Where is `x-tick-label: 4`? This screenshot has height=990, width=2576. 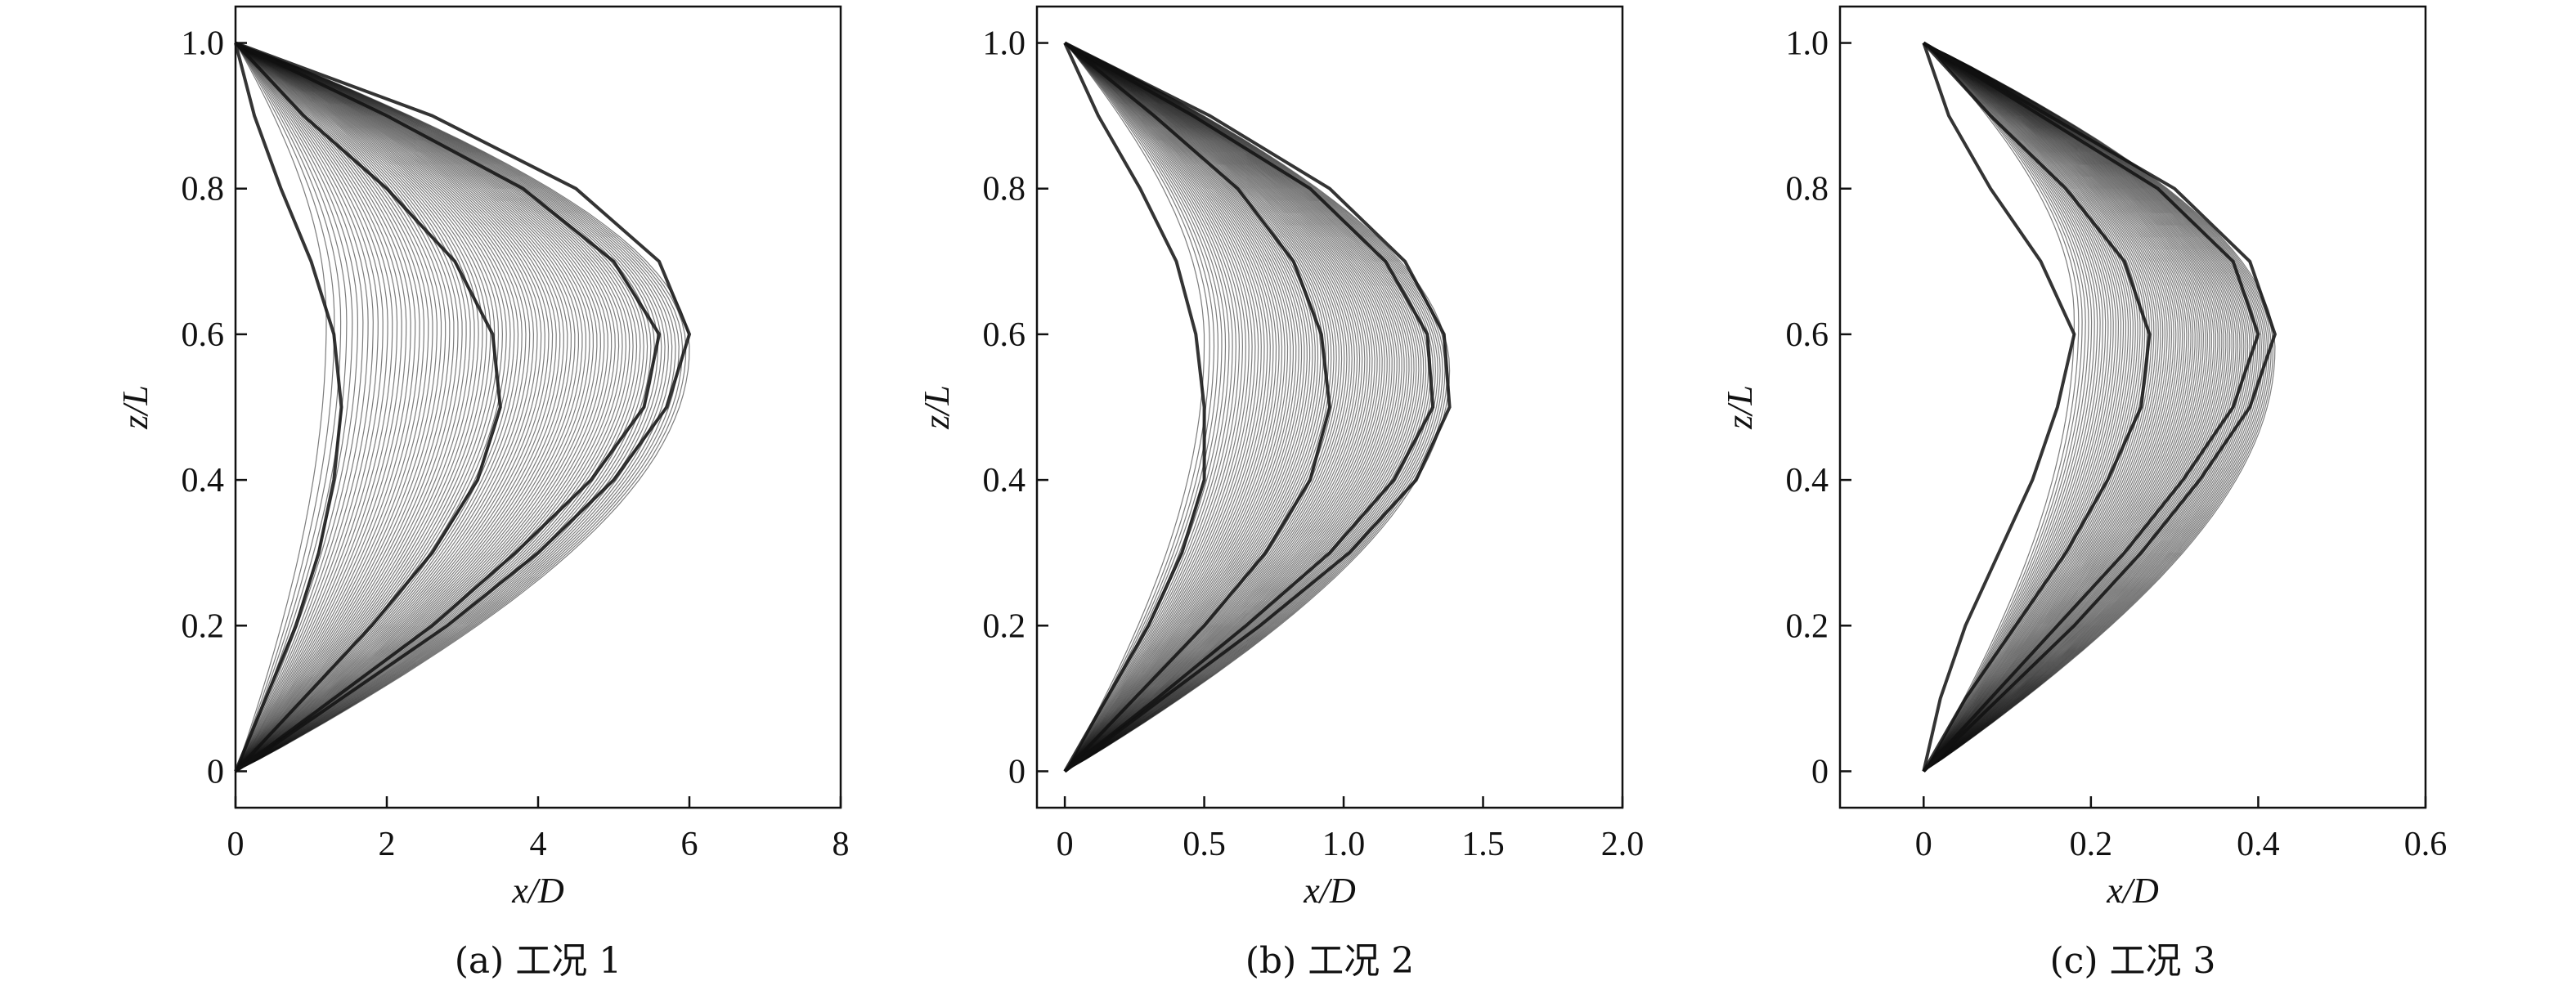
x-tick-label: 4 is located at coordinates (539, 844).